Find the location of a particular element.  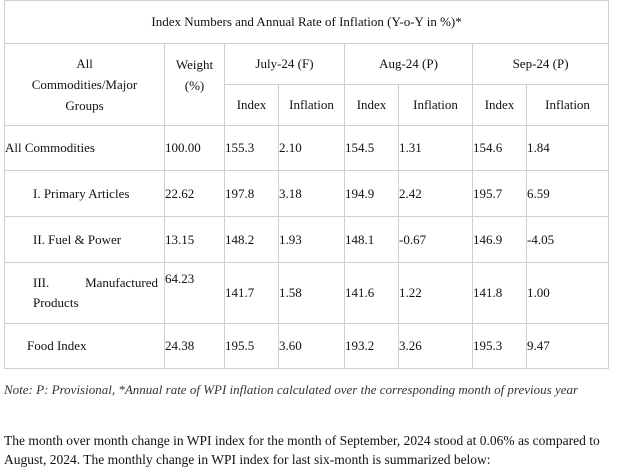

index-cell: 141.7 is located at coordinates (251, 293).